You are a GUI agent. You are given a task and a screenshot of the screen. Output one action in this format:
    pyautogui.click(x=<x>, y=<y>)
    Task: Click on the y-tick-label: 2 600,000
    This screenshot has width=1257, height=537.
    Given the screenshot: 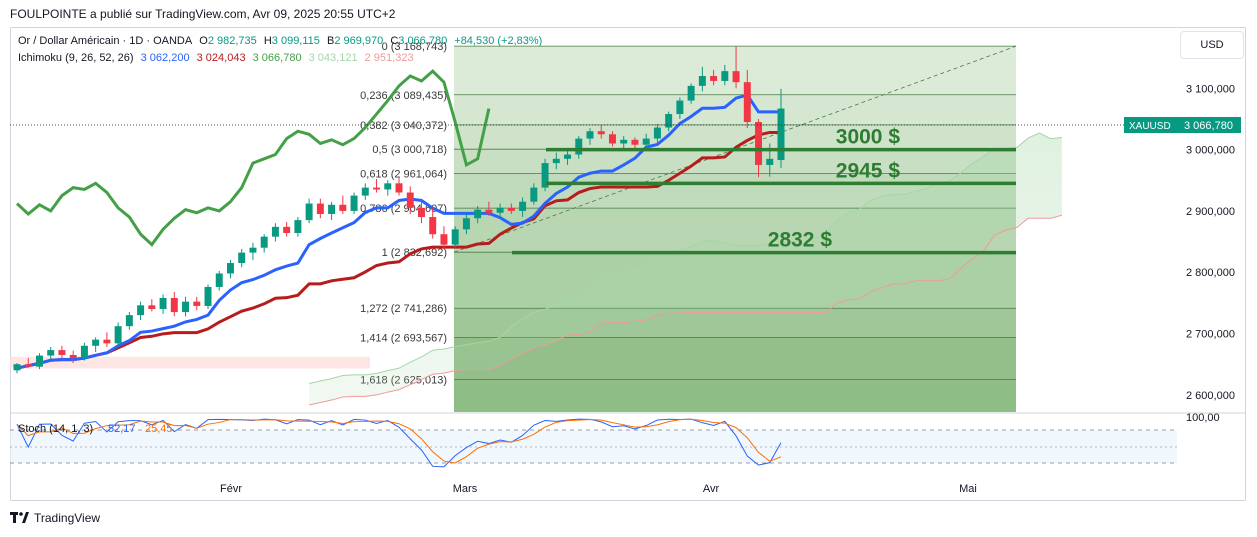 What is the action you would take?
    pyautogui.click(x=1210, y=396)
    